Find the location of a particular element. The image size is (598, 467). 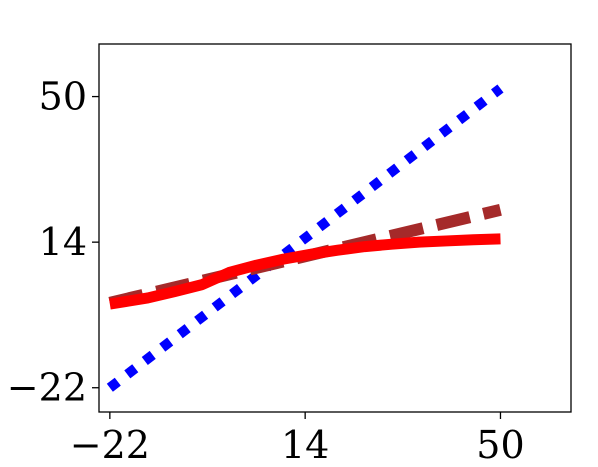

x-tick-label-1: 14 is located at coordinates (305, 445).